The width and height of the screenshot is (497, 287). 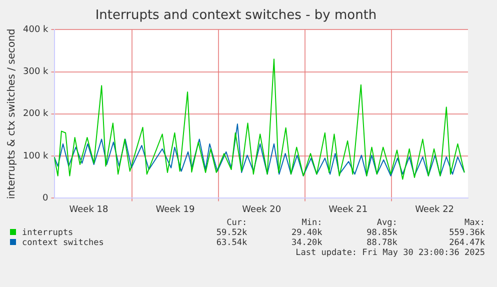 I want to click on y-tick-label: 100 k, so click(x=36, y=156).